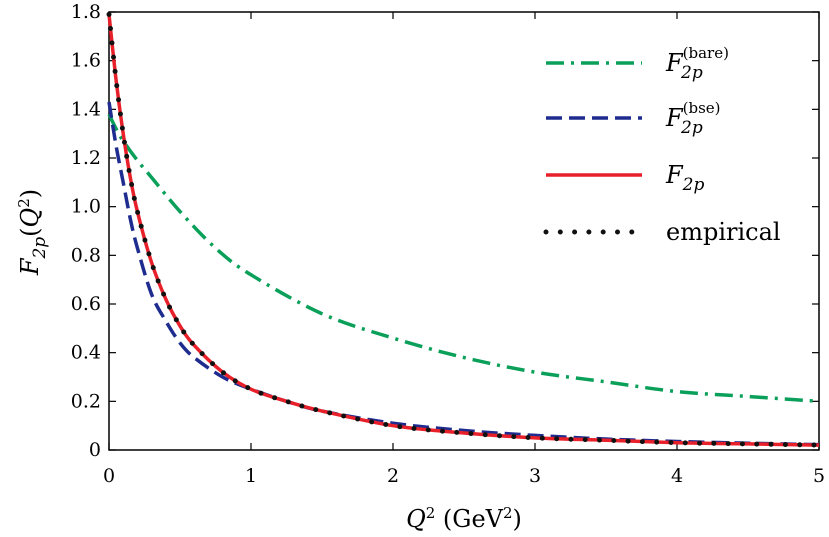 This screenshot has width=829, height=537. What do you see at coordinates (86, 12) in the screenshot?
I see `y-tick-label: 1.8` at bounding box center [86, 12].